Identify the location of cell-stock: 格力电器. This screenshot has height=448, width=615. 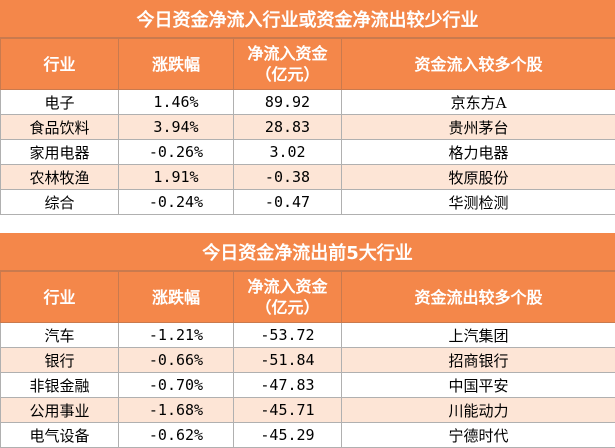
(478, 152).